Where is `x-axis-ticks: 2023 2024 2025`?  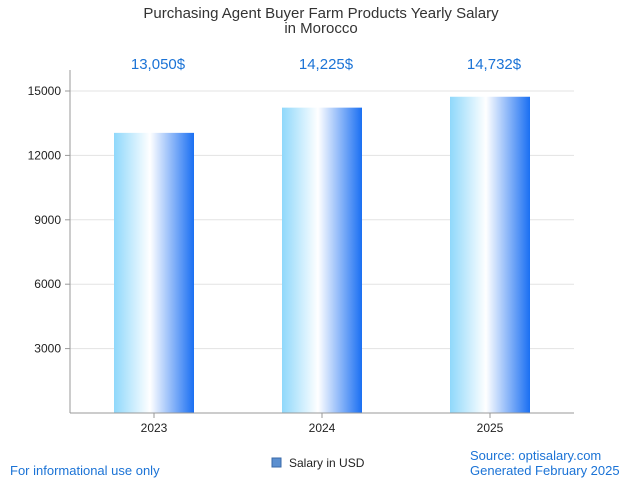 x-axis-ticks: 2023 2024 2025 is located at coordinates (322, 424).